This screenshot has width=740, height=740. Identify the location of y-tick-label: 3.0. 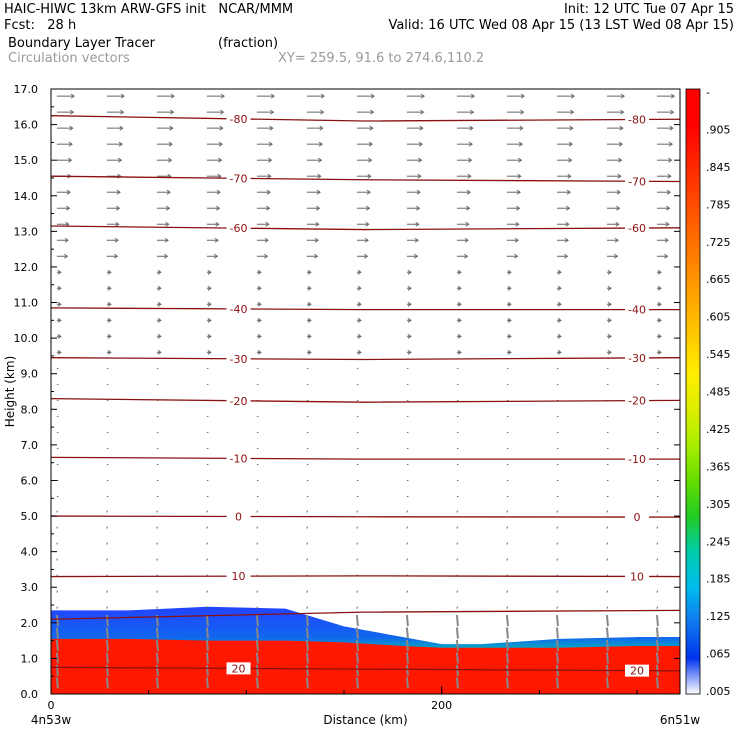
(30, 587).